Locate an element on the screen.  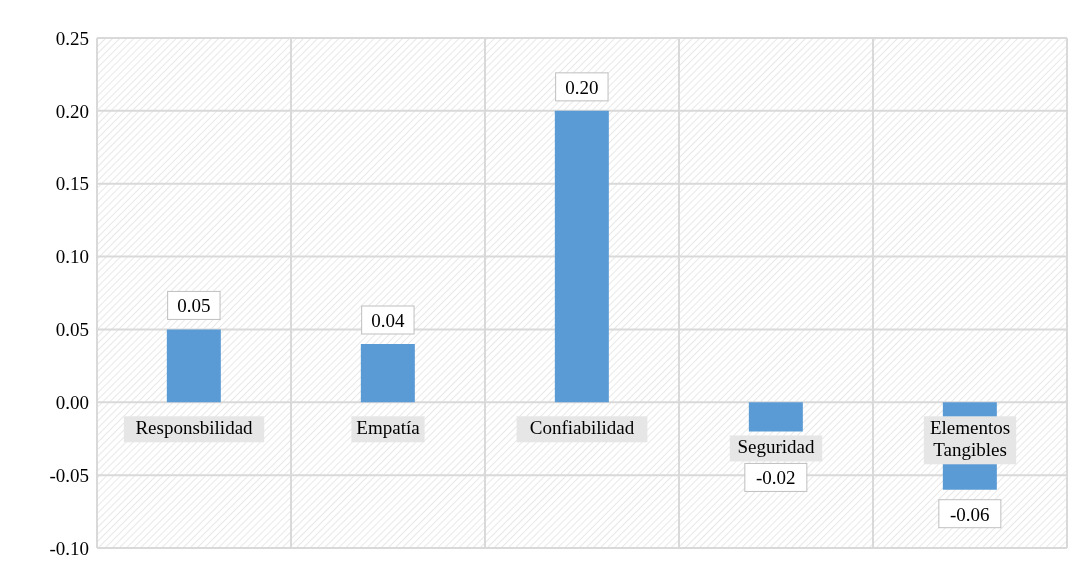
data-label: 0.04 is located at coordinates (388, 320).